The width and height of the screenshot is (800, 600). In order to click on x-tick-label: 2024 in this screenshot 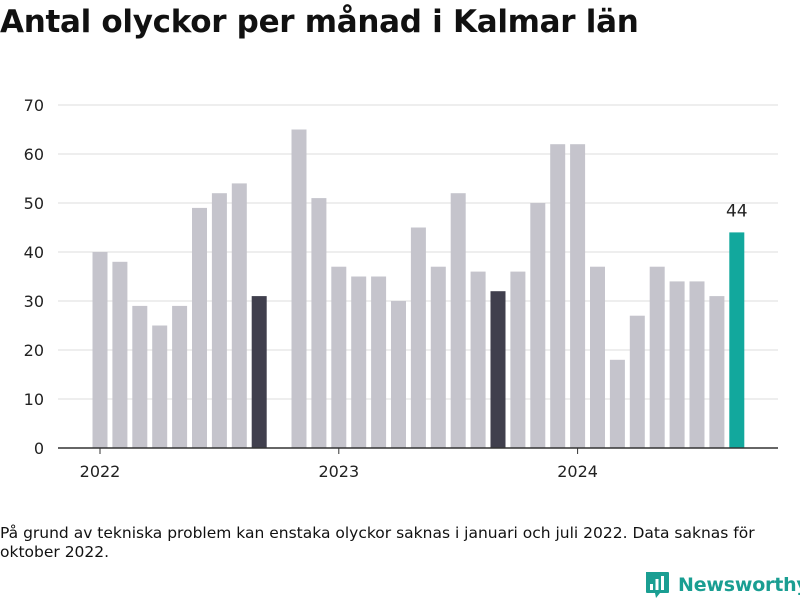, I will do `click(577, 471)`.